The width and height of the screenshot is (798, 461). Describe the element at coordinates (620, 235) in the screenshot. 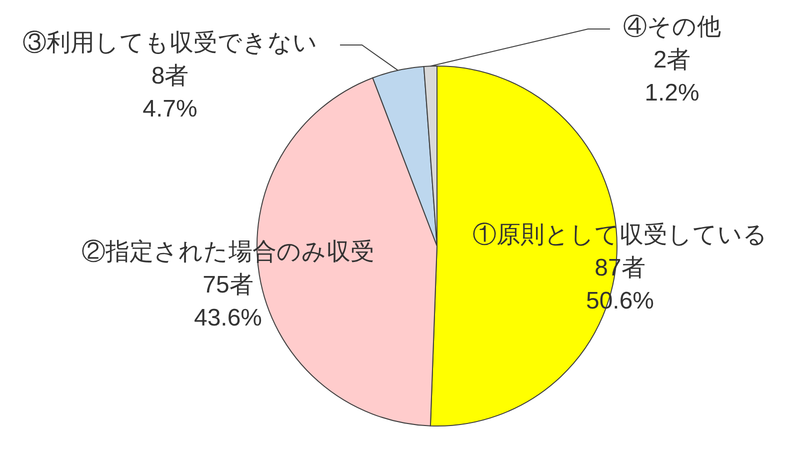

I see `slice-label: ①原則として収受している` at that location.